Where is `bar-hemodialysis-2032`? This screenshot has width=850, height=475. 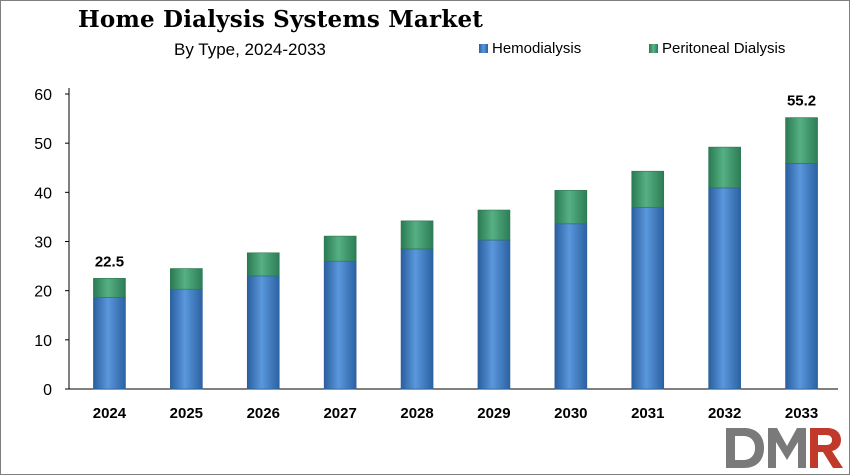
bar-hemodialysis-2032 is located at coordinates (724, 288).